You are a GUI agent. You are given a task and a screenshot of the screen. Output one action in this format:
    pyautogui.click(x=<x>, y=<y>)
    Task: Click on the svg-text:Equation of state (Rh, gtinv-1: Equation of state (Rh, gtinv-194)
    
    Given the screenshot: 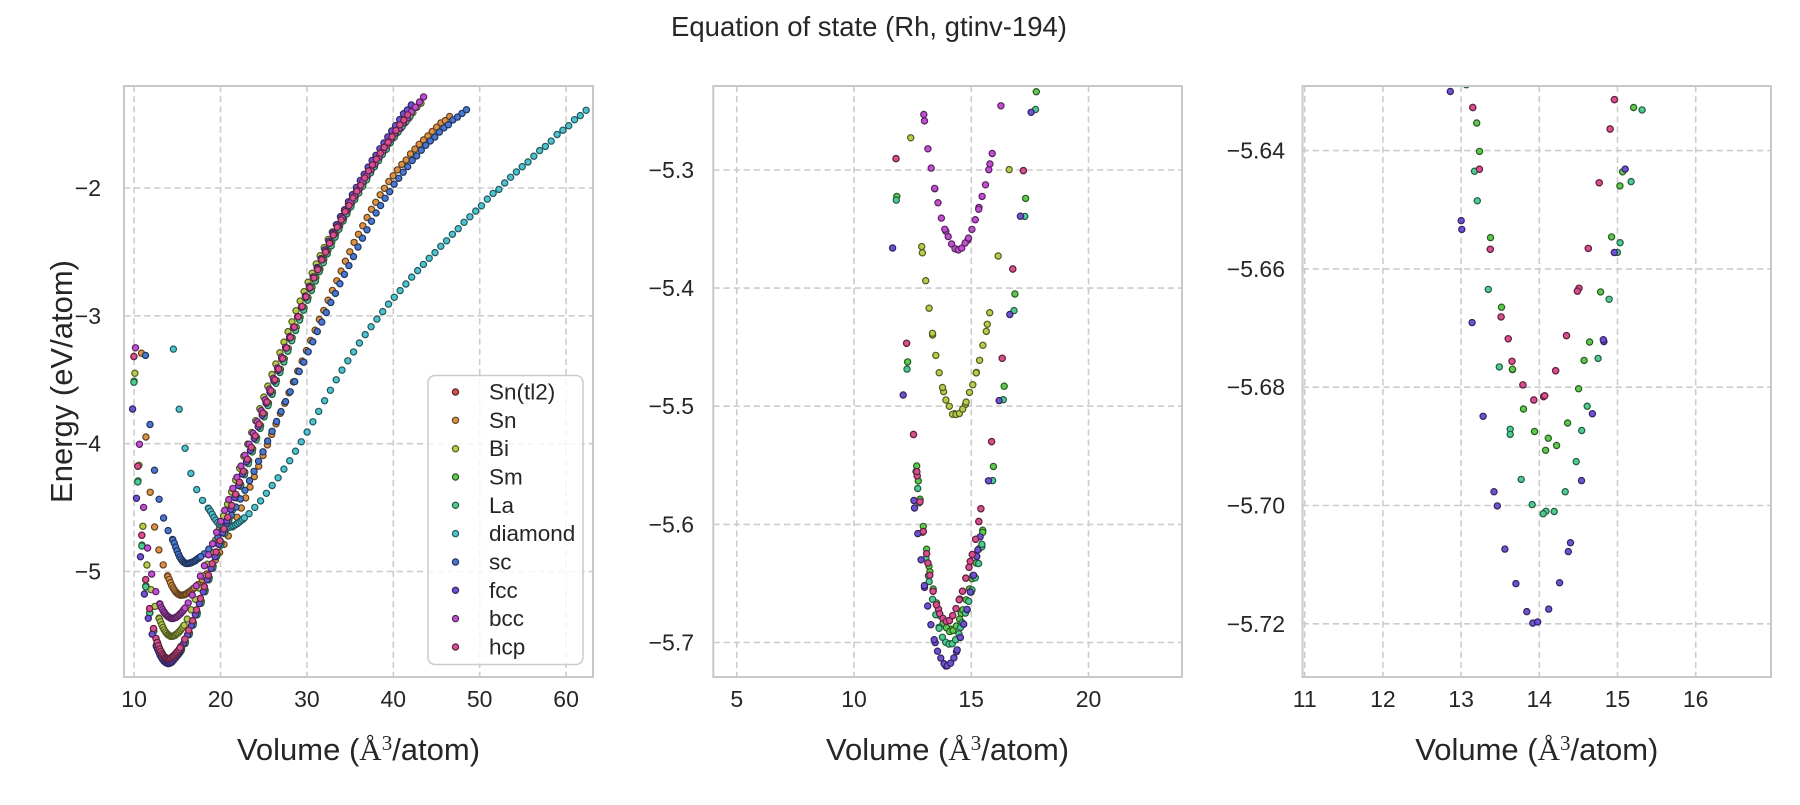 What is the action you would take?
    pyautogui.click(x=869, y=26)
    